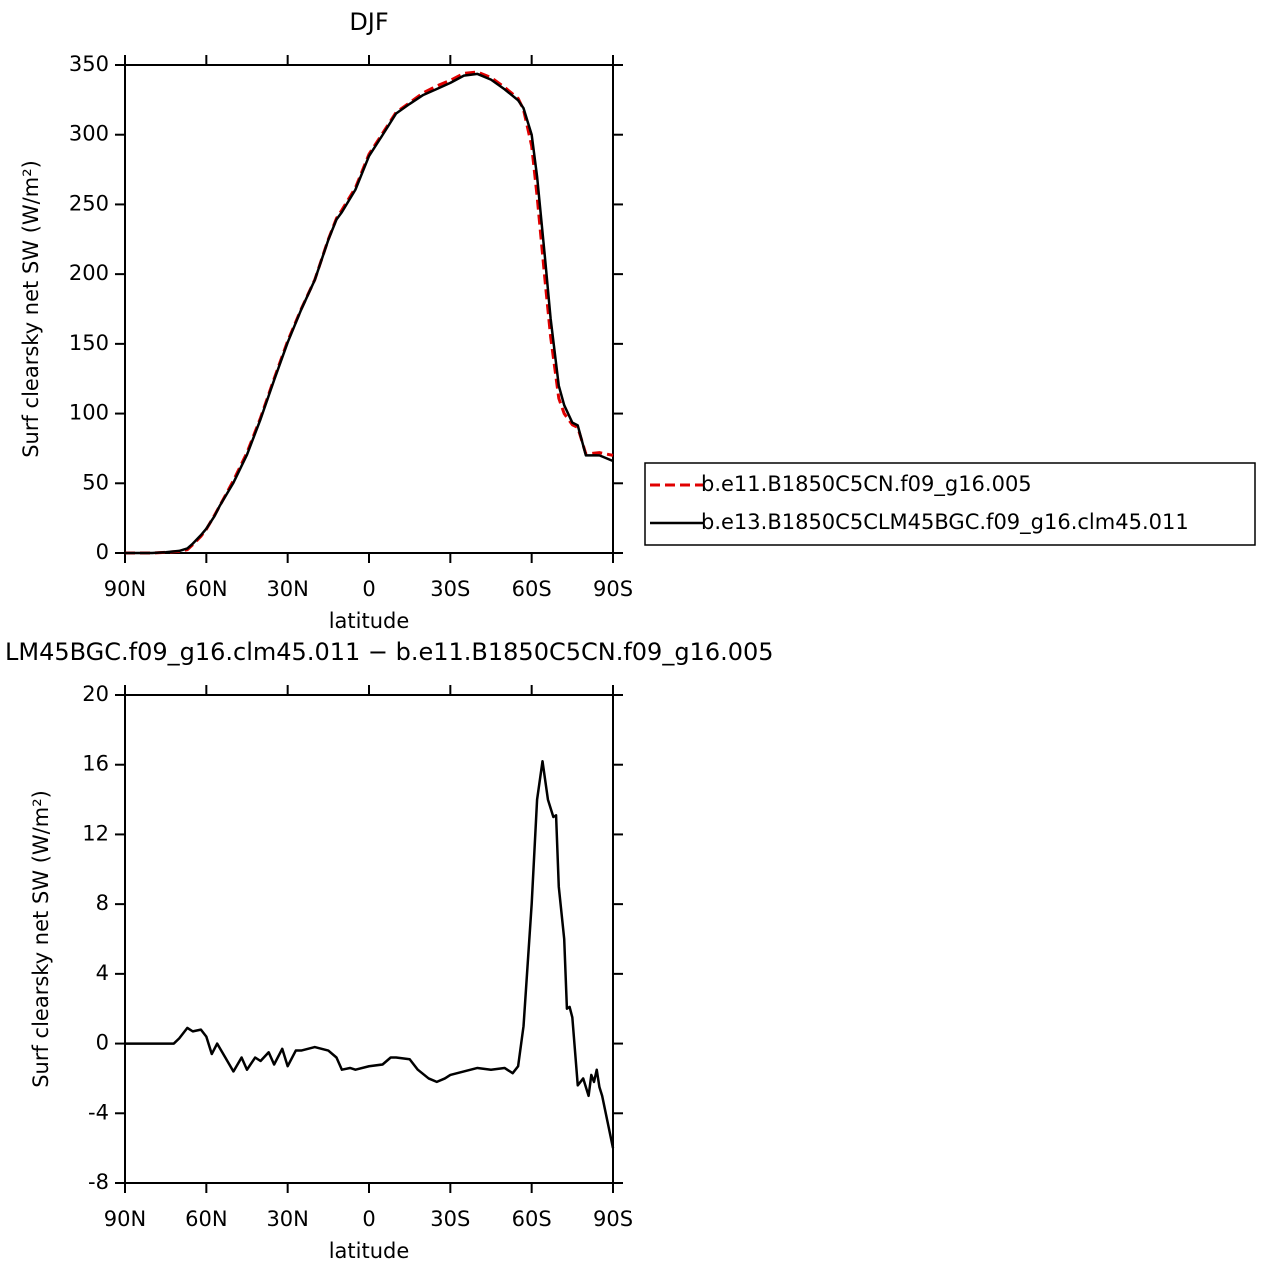  Describe the element at coordinates (89, 134) in the screenshot. I see `y-tick-label: 300` at that location.